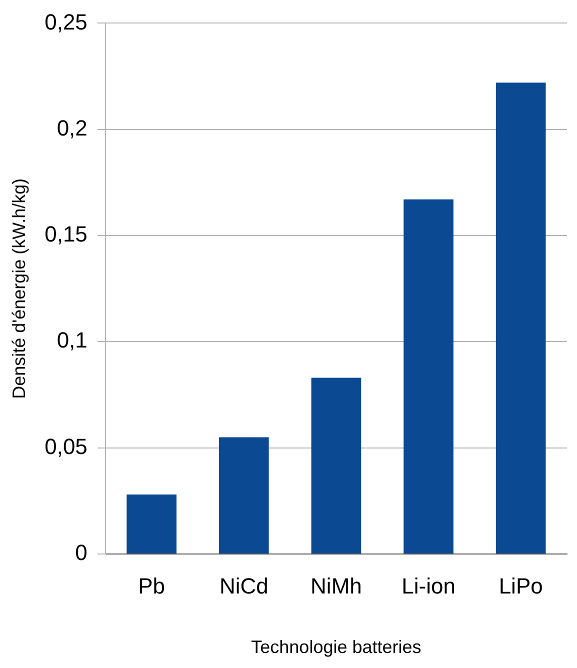 This screenshot has height=668, width=577. I want to click on x-axis-title: Technologie batteries, so click(336, 647).